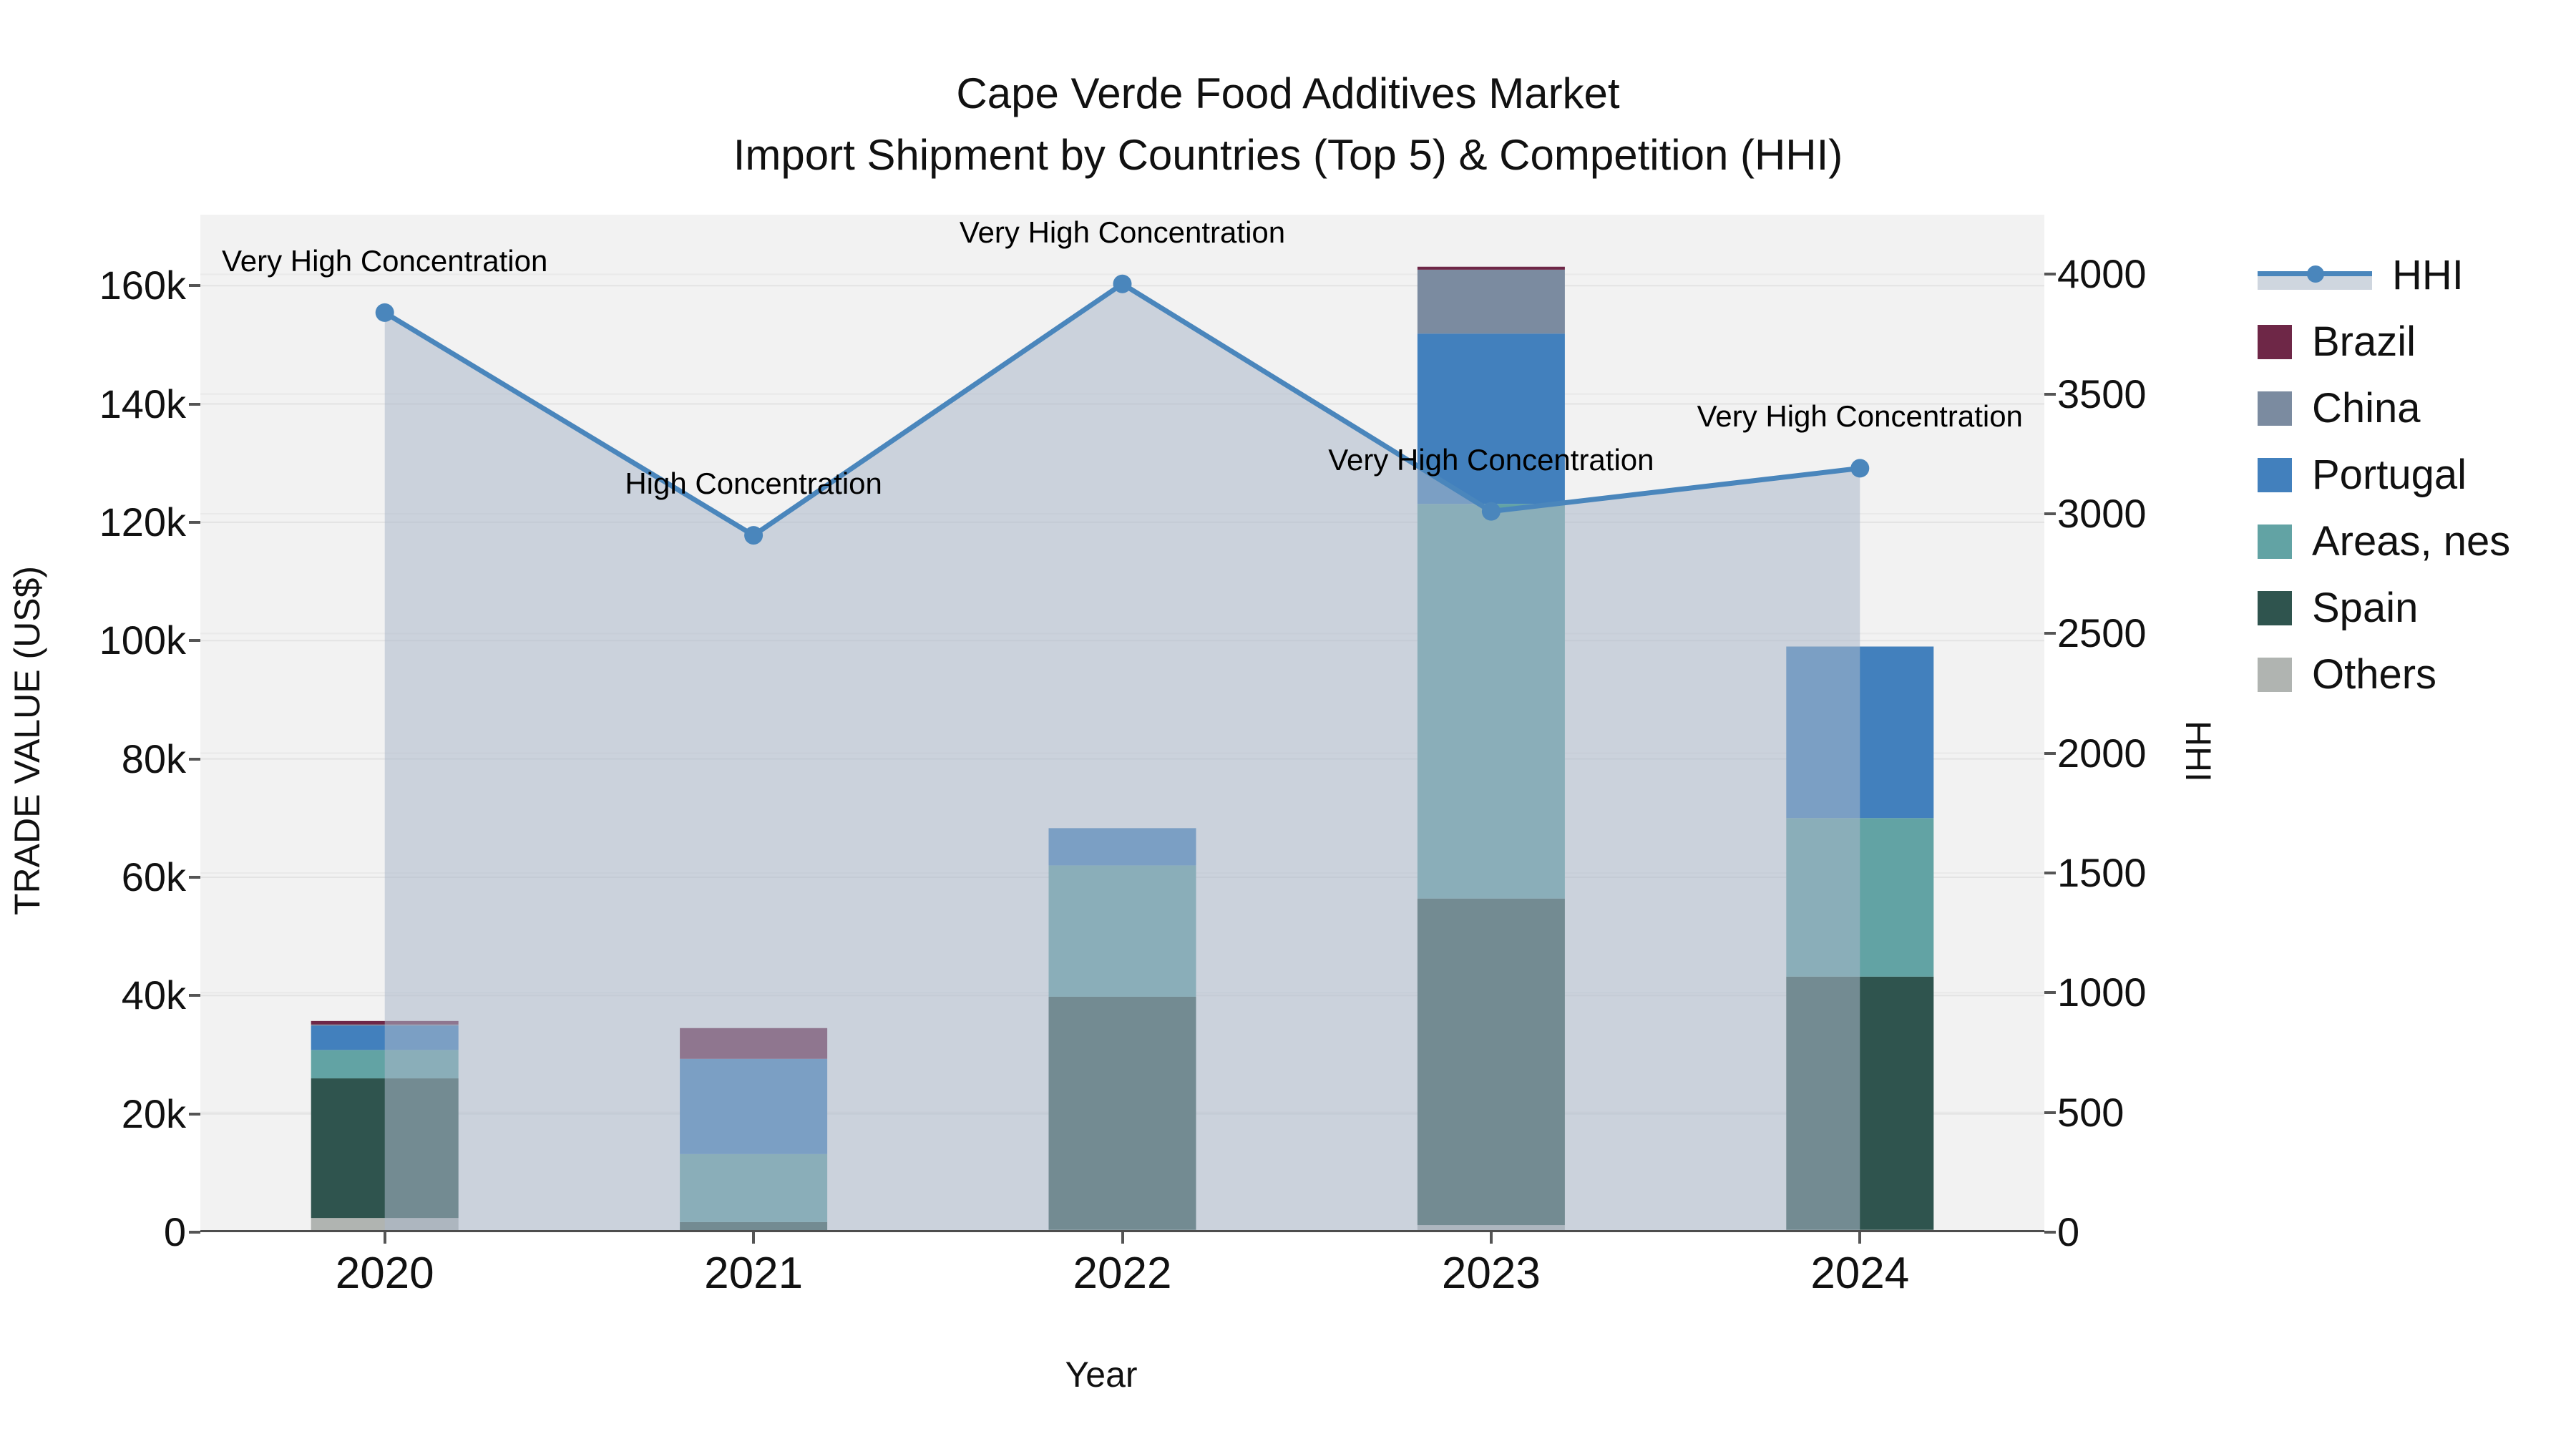 Image resolution: width=2576 pixels, height=1449 pixels. Describe the element at coordinates (27, 740) in the screenshot. I see `y-axis-title-left: TRADE VALUE (US$)` at that location.